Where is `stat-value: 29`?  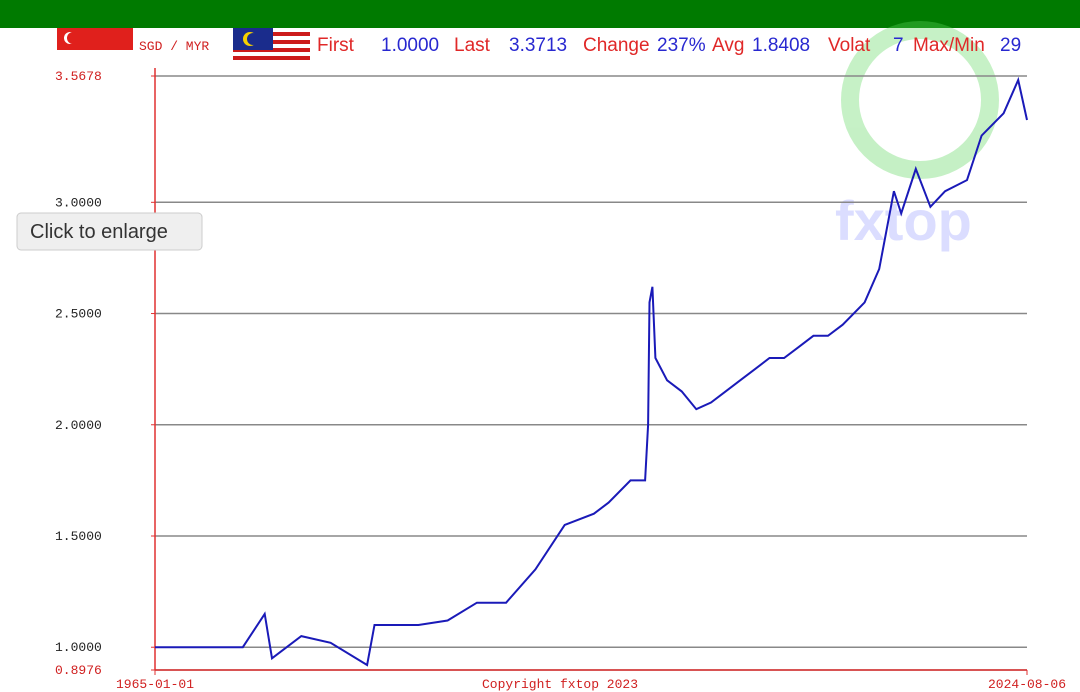
stat-value: 29 is located at coordinates (1010, 45).